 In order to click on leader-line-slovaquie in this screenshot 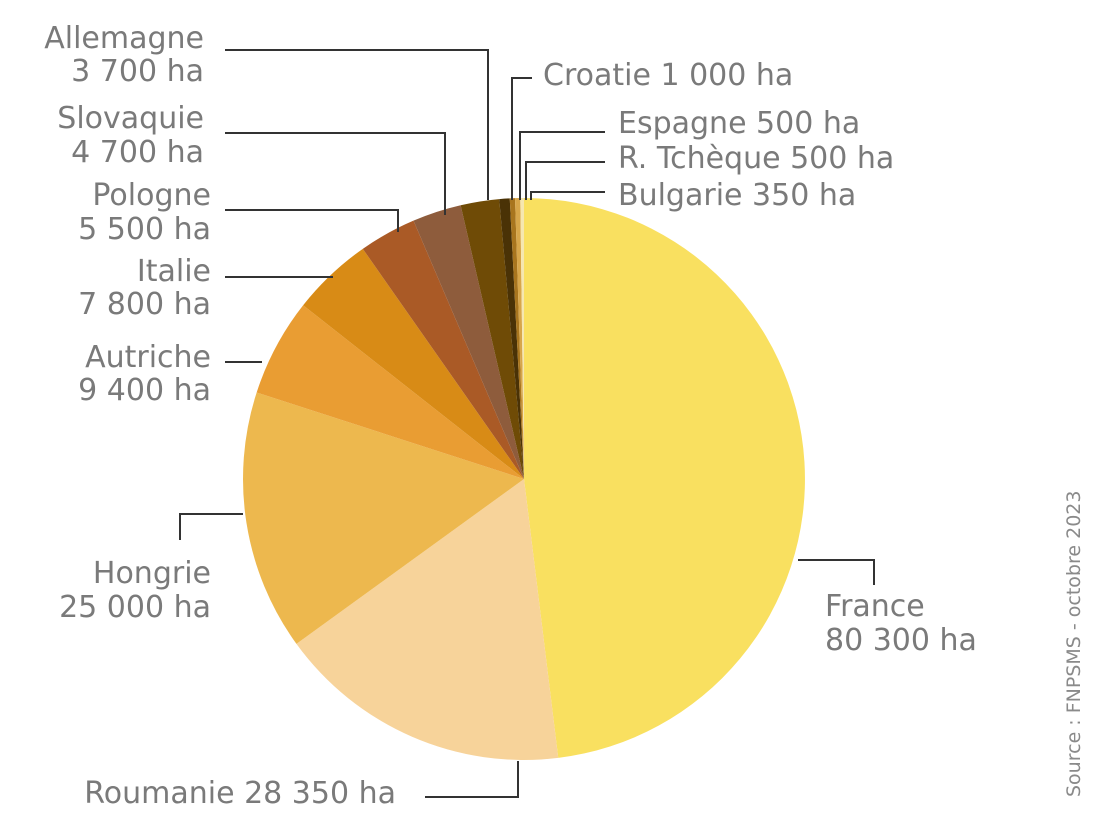, I will do `click(335, 173)`.